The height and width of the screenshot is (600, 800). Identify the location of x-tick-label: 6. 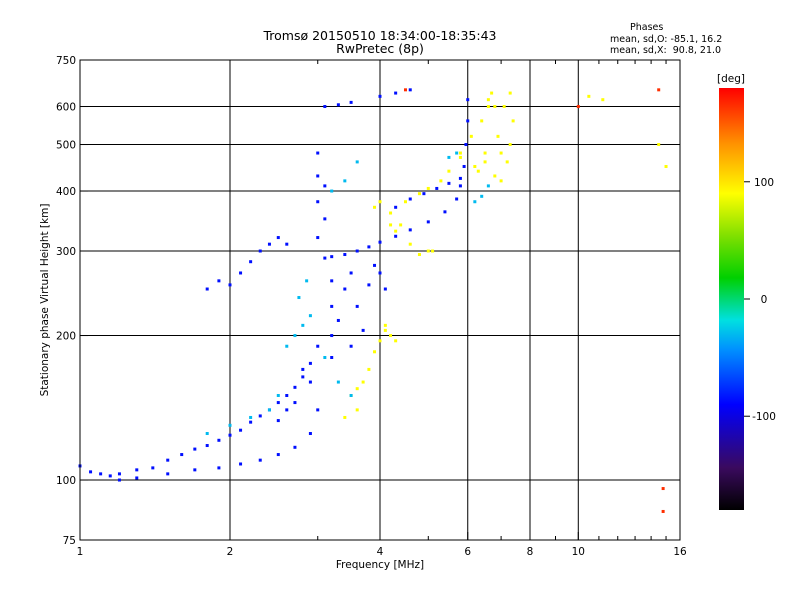
(467, 552).